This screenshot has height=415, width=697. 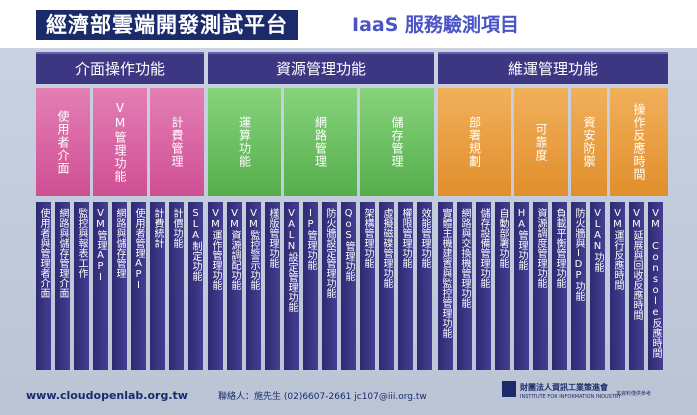 I want to click on item-column: 網路與儲存管理, so click(x=119, y=286).